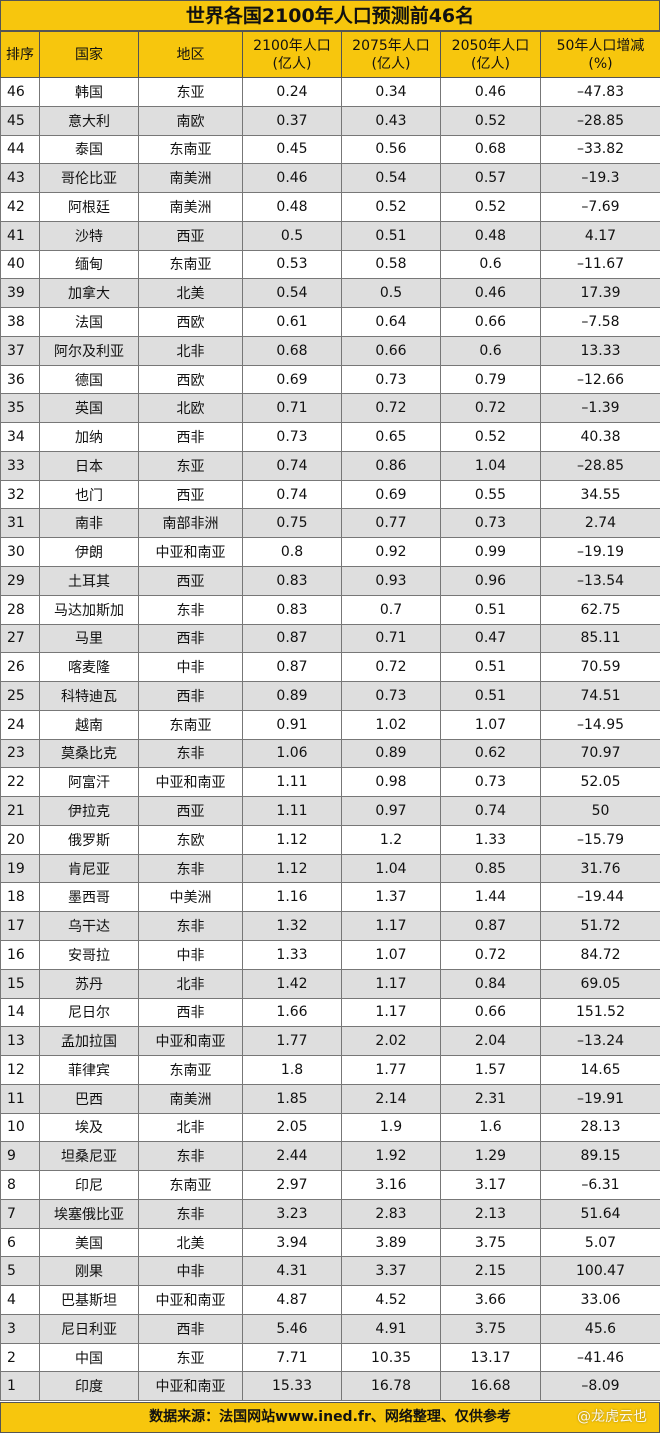  What do you see at coordinates (89, 868) in the screenshot?
I see `cell-country: 肯尼亚` at bounding box center [89, 868].